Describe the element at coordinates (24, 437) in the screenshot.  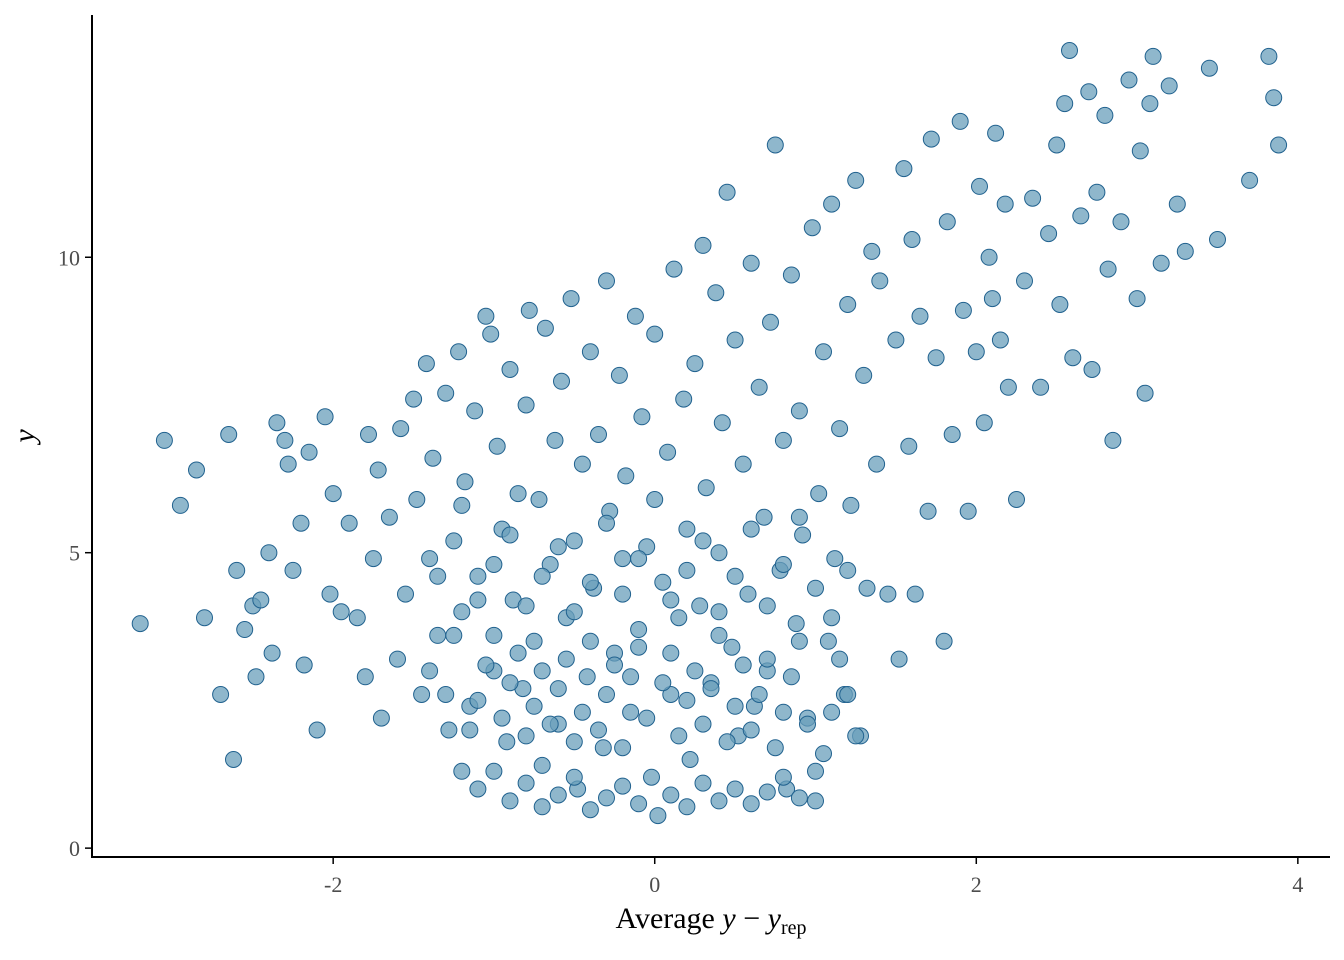
I see `y-axis-title: y` at that location.